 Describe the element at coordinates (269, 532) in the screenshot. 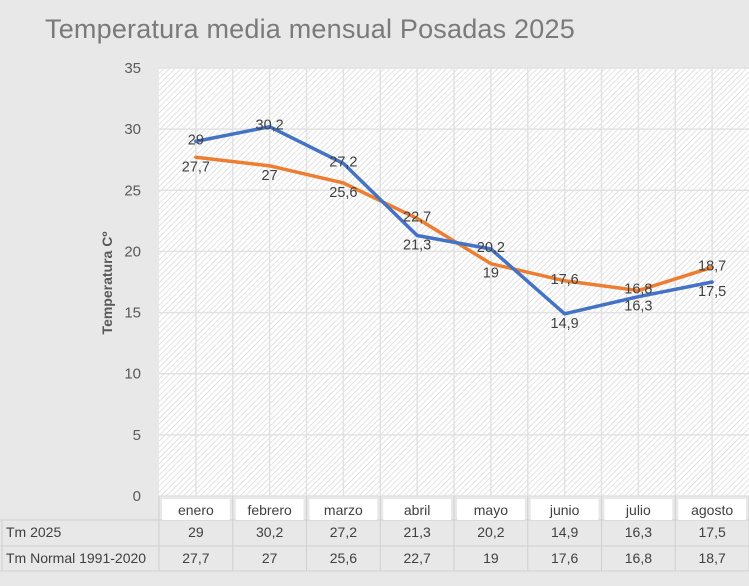

I see `table-value: 30,2` at that location.